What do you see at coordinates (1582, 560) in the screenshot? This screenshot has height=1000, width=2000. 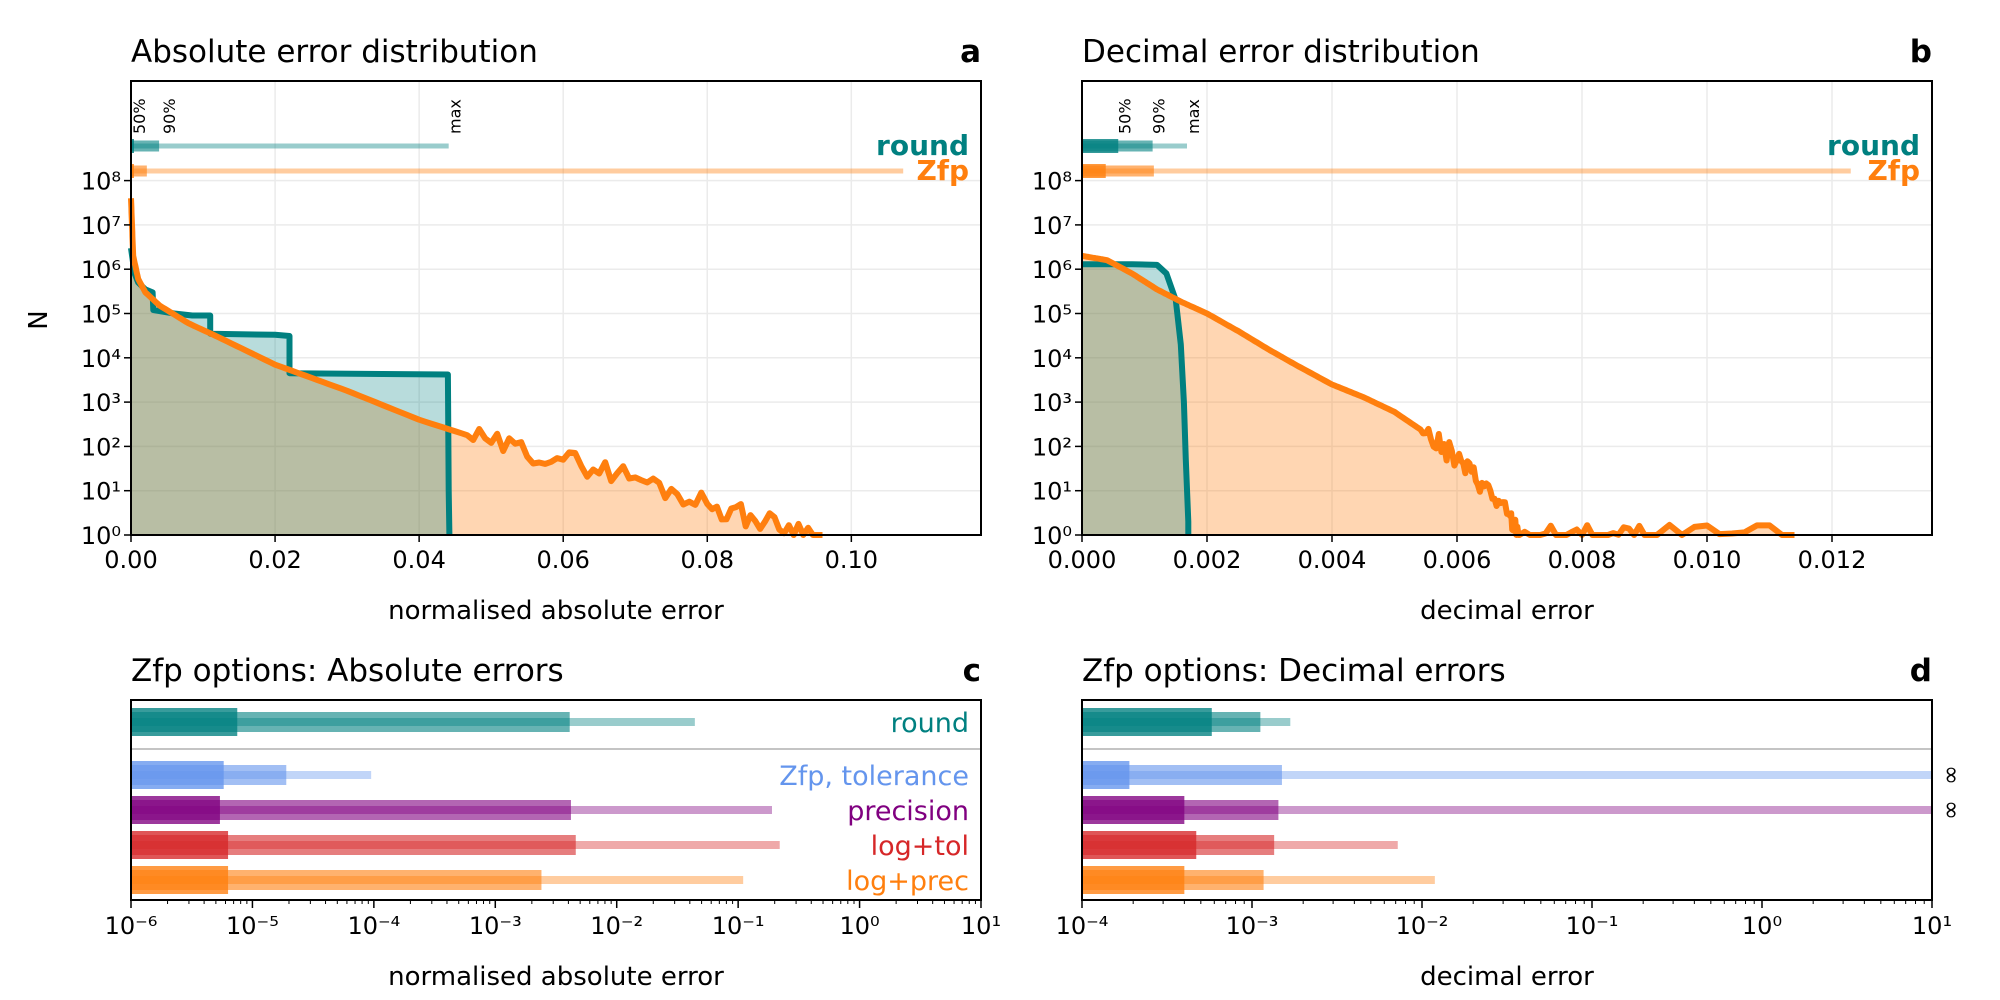 I see `x-tick-label: 0.008` at bounding box center [1582, 560].